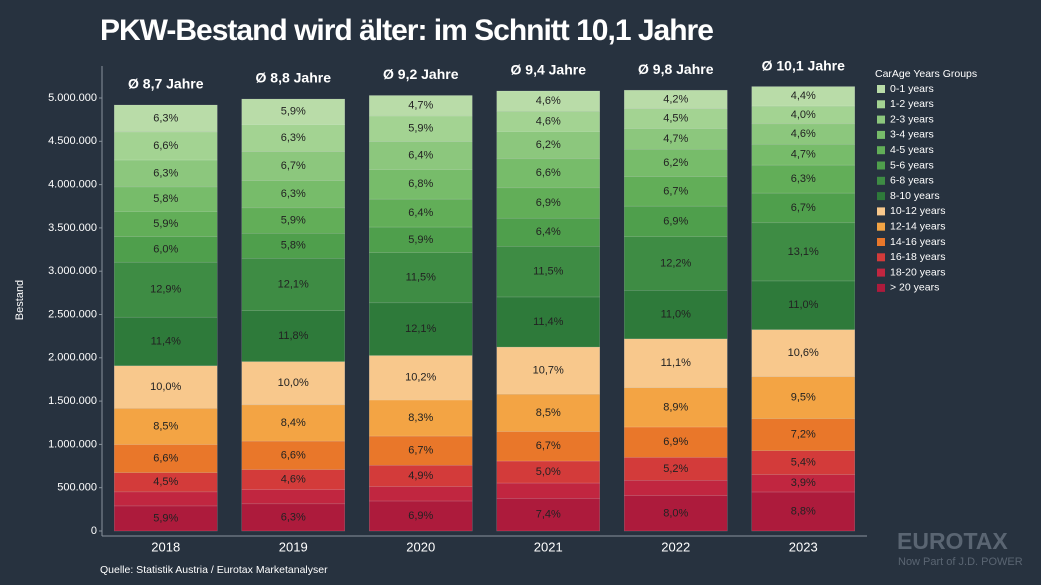 The height and width of the screenshot is (585, 1041). I want to click on y-tick-label: 3.500.000, so click(72, 228).